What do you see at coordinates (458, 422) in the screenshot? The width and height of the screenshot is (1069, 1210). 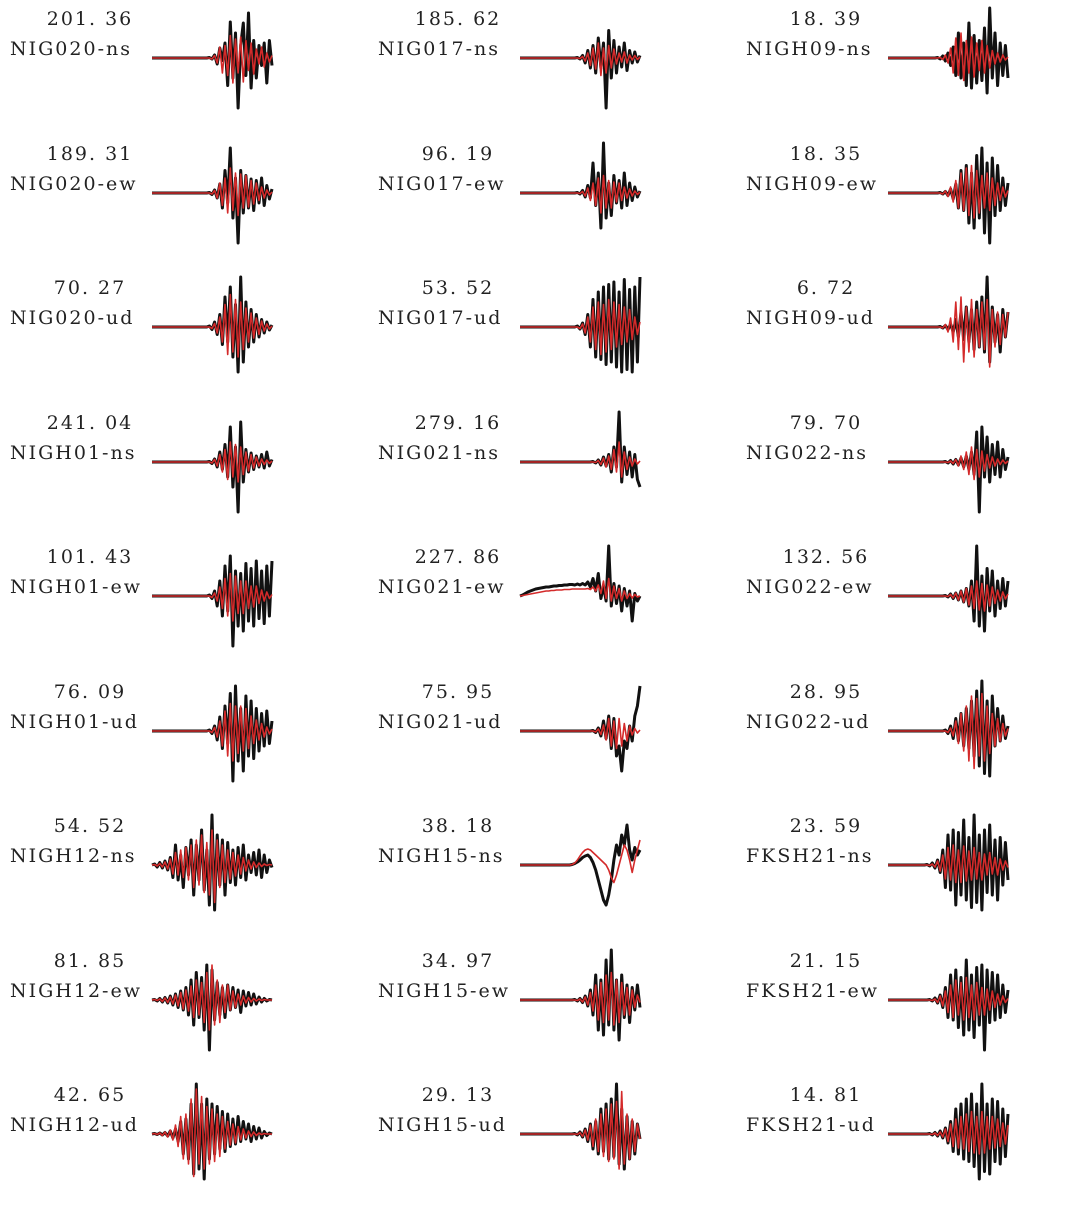 I see `peak-amplitude-label: 279. 16` at bounding box center [458, 422].